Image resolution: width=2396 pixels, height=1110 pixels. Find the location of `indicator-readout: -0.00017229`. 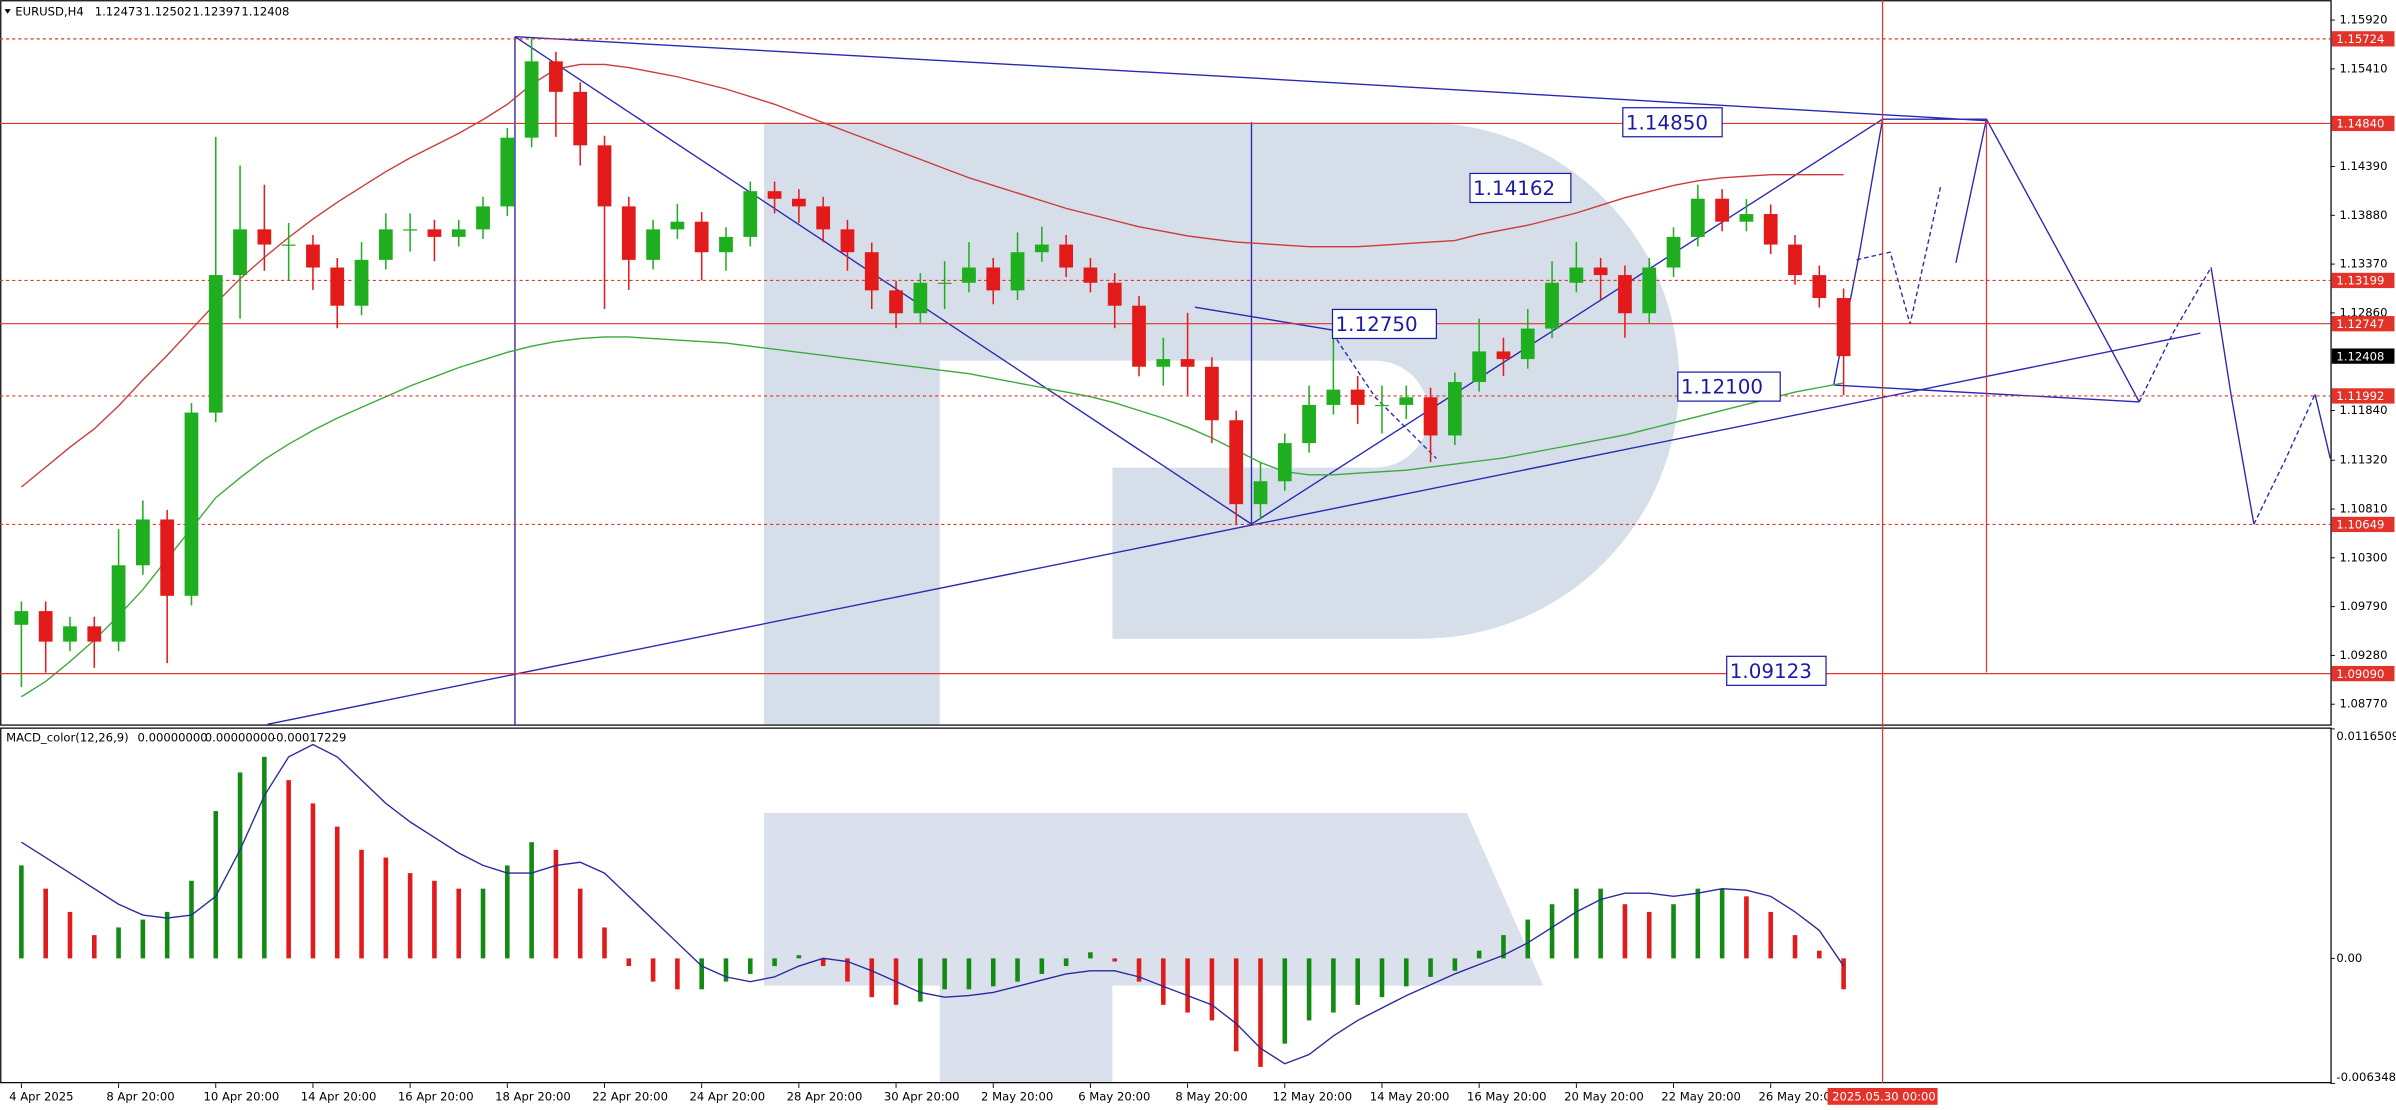

indicator-readout: -0.00017229 is located at coordinates (309, 738).